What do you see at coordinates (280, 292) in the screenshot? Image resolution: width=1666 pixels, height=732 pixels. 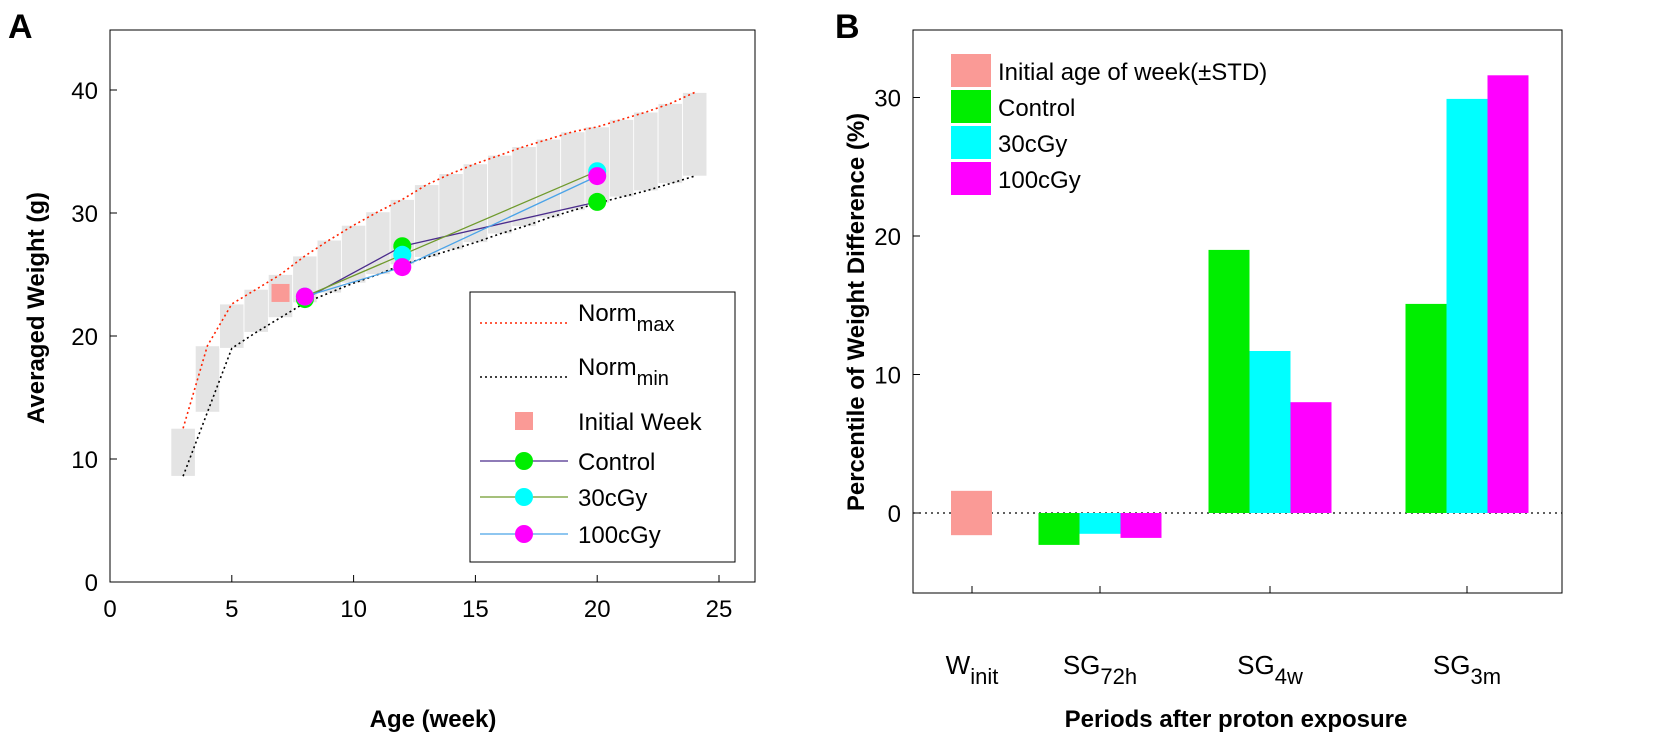 I see `initial-week-marker` at bounding box center [280, 292].